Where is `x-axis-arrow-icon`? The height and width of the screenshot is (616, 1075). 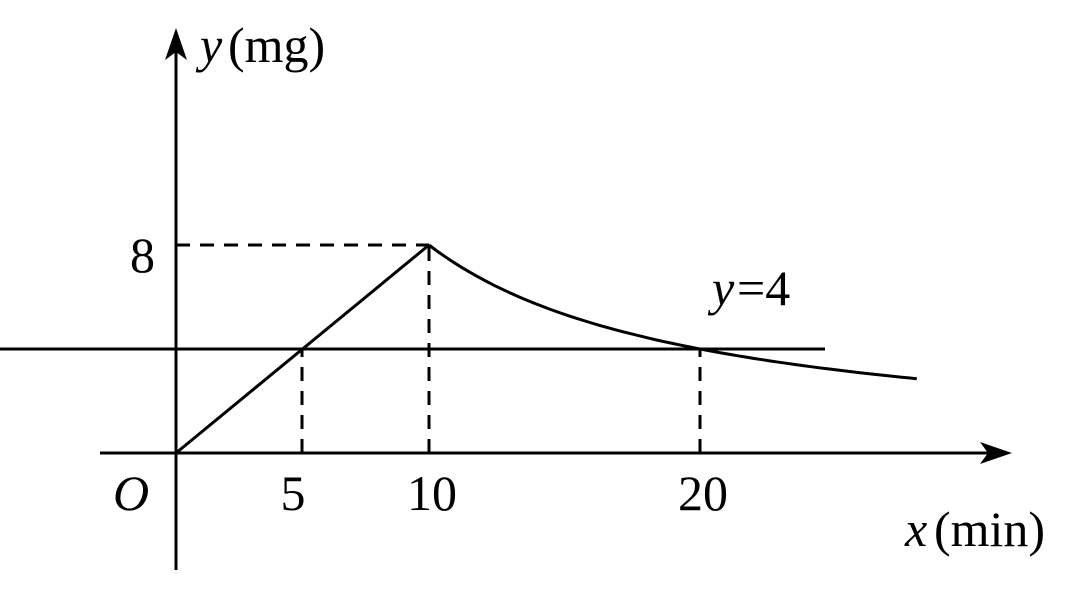 x-axis-arrow-icon is located at coordinates (996, 453).